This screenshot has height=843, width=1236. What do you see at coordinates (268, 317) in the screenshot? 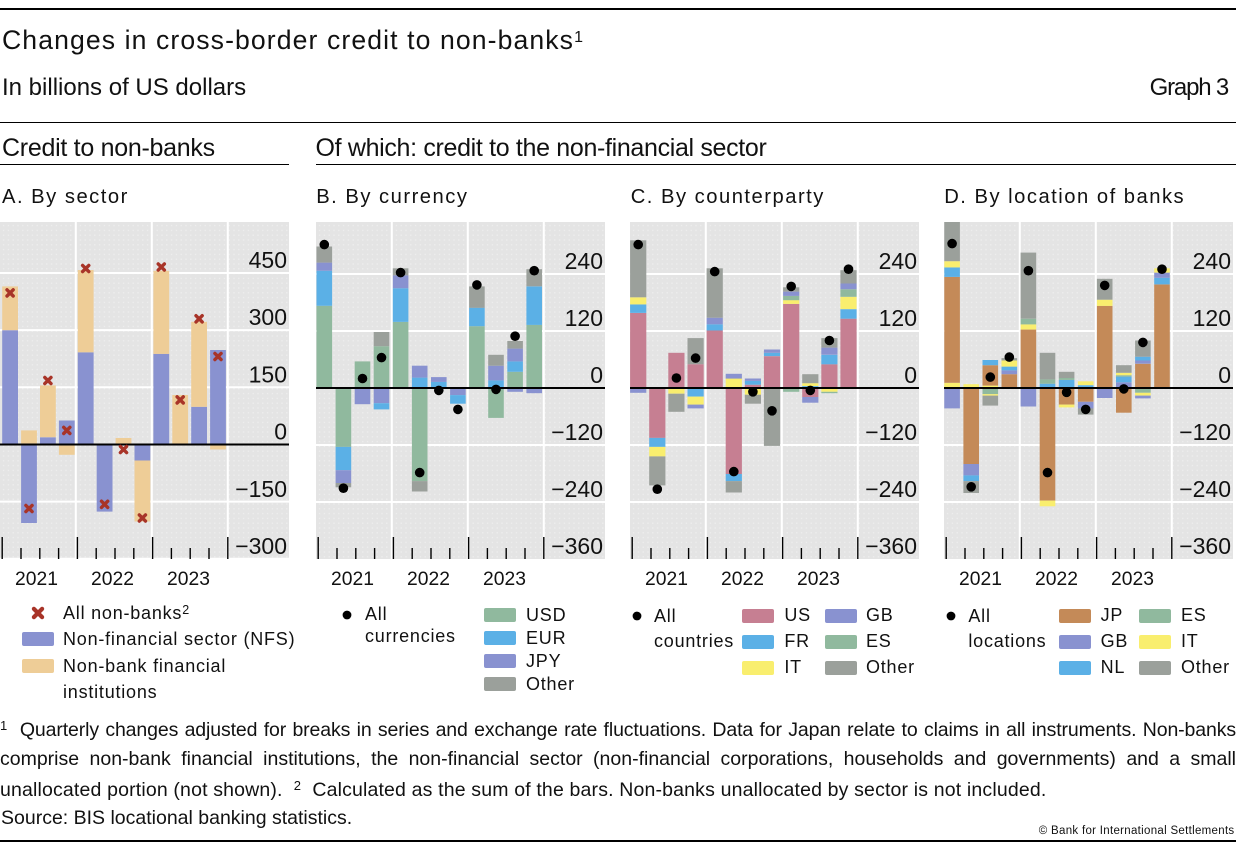
I see `svg-text: 300` at bounding box center [268, 317].